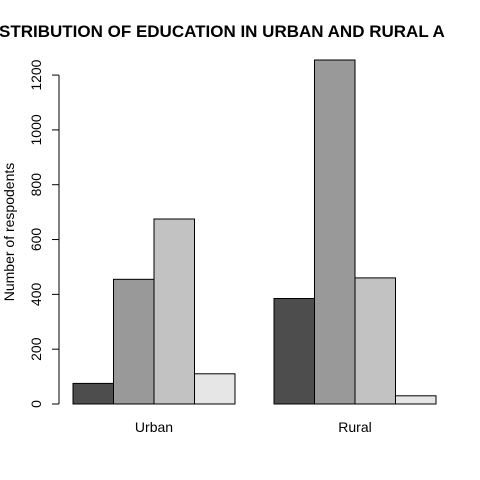 The image size is (480, 480). I want to click on y-tick-label-0: 0, so click(36, 404).